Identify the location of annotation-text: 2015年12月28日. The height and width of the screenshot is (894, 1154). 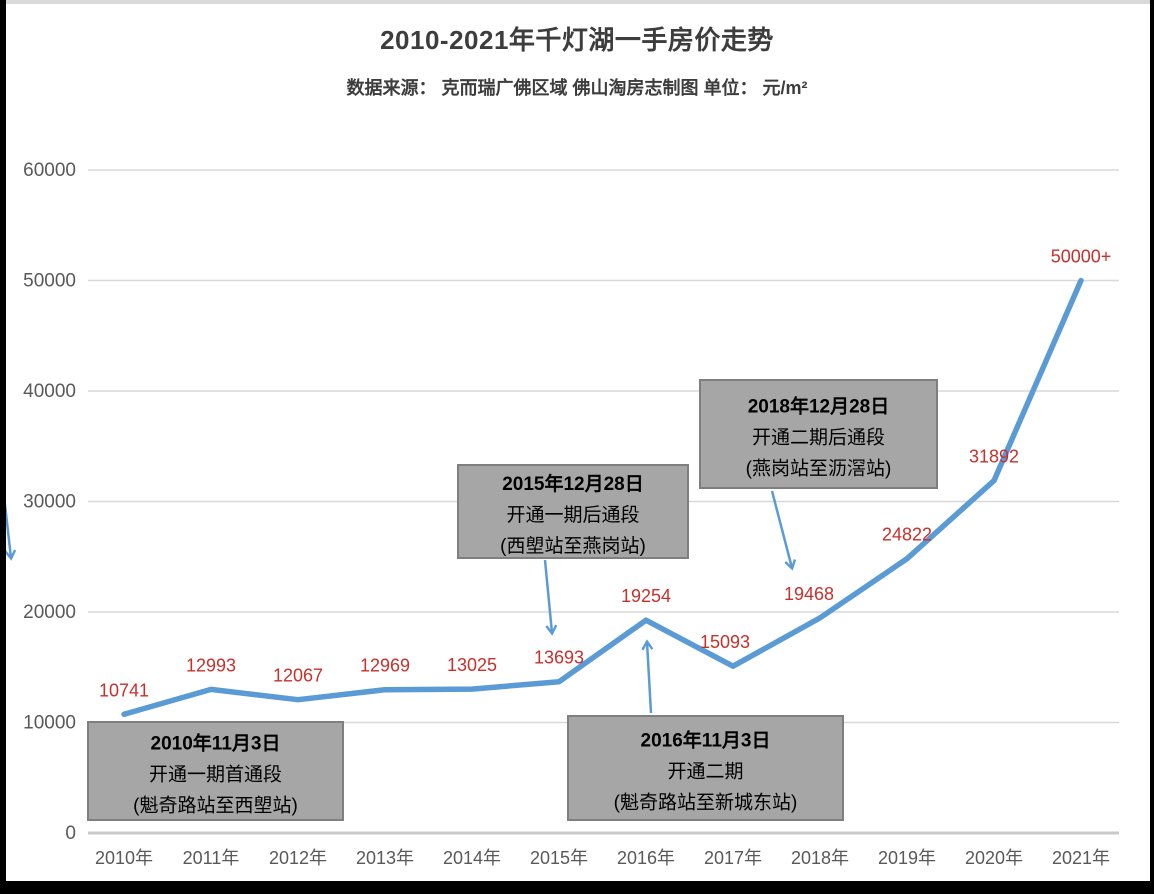
(573, 483).